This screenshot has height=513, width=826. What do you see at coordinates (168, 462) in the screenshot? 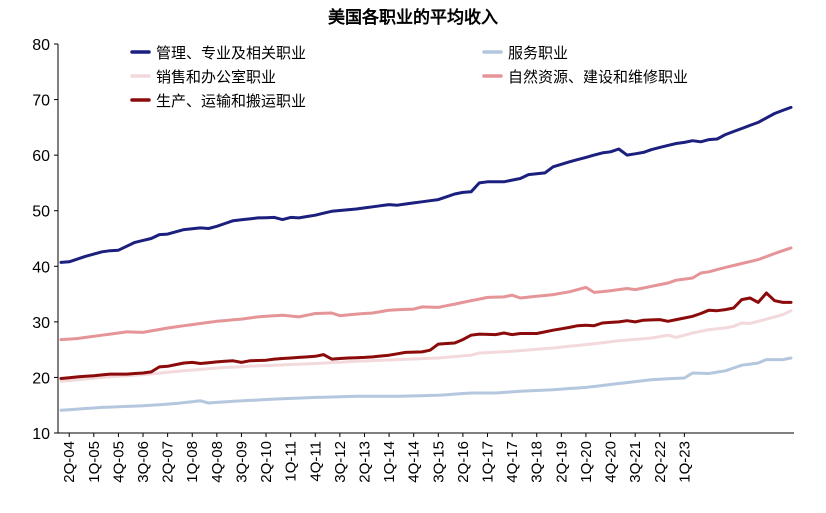
I see `x-tick-label: 2Q-07` at bounding box center [168, 462].